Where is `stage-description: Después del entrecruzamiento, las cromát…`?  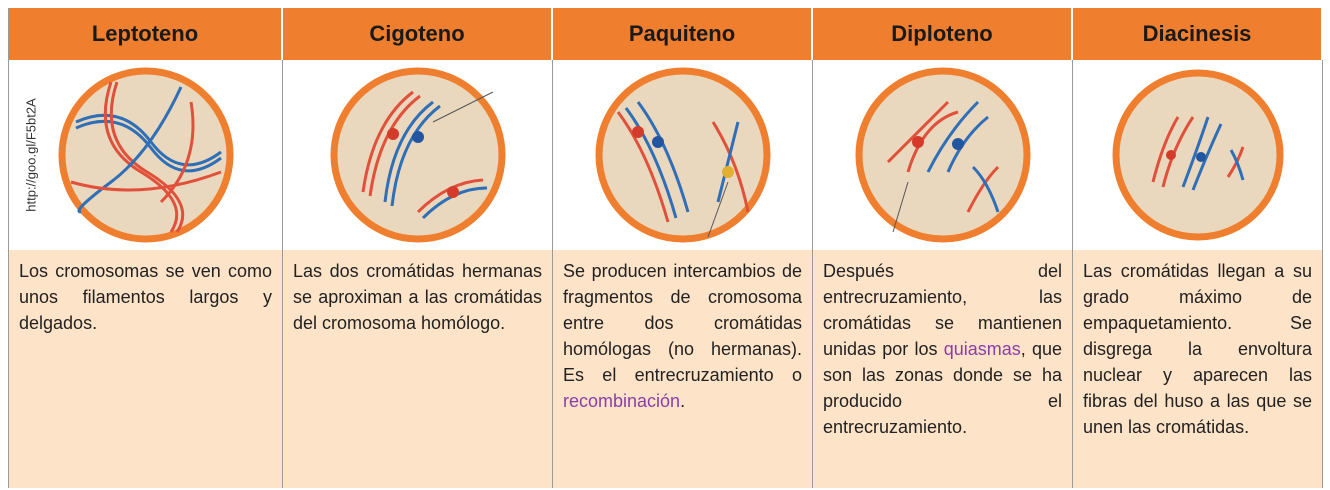 stage-description: Después del entrecruzamiento, las cromát… is located at coordinates (943, 369).